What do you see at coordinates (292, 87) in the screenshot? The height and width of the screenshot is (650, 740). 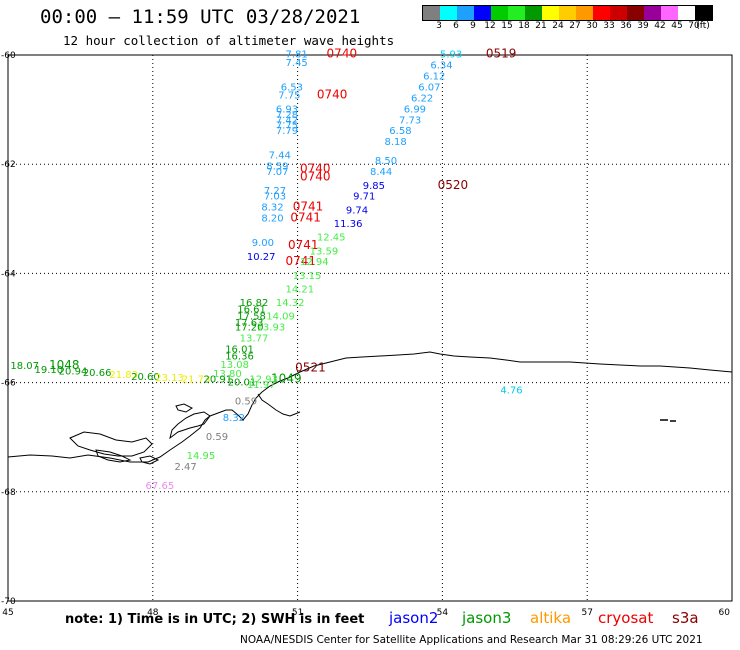 I see `wave-height-label: 6.53` at bounding box center [292, 87].